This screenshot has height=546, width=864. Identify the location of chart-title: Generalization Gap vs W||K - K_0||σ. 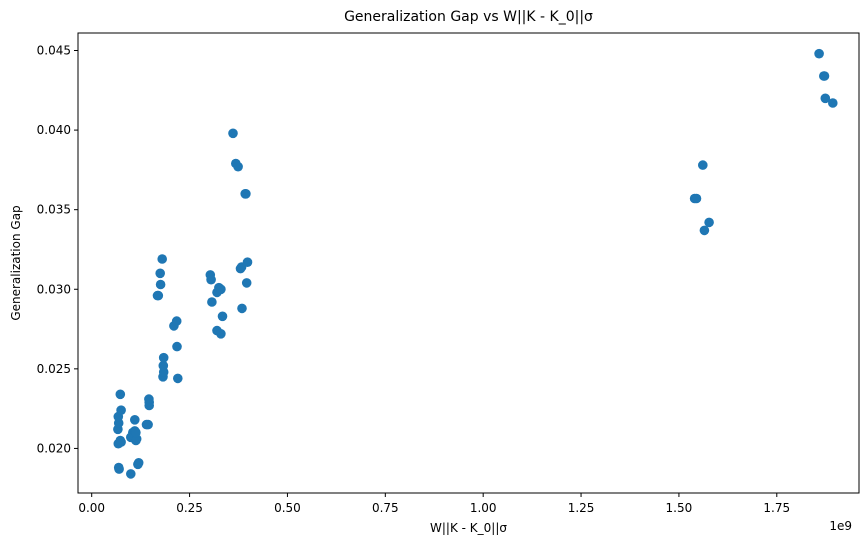
(468, 17).